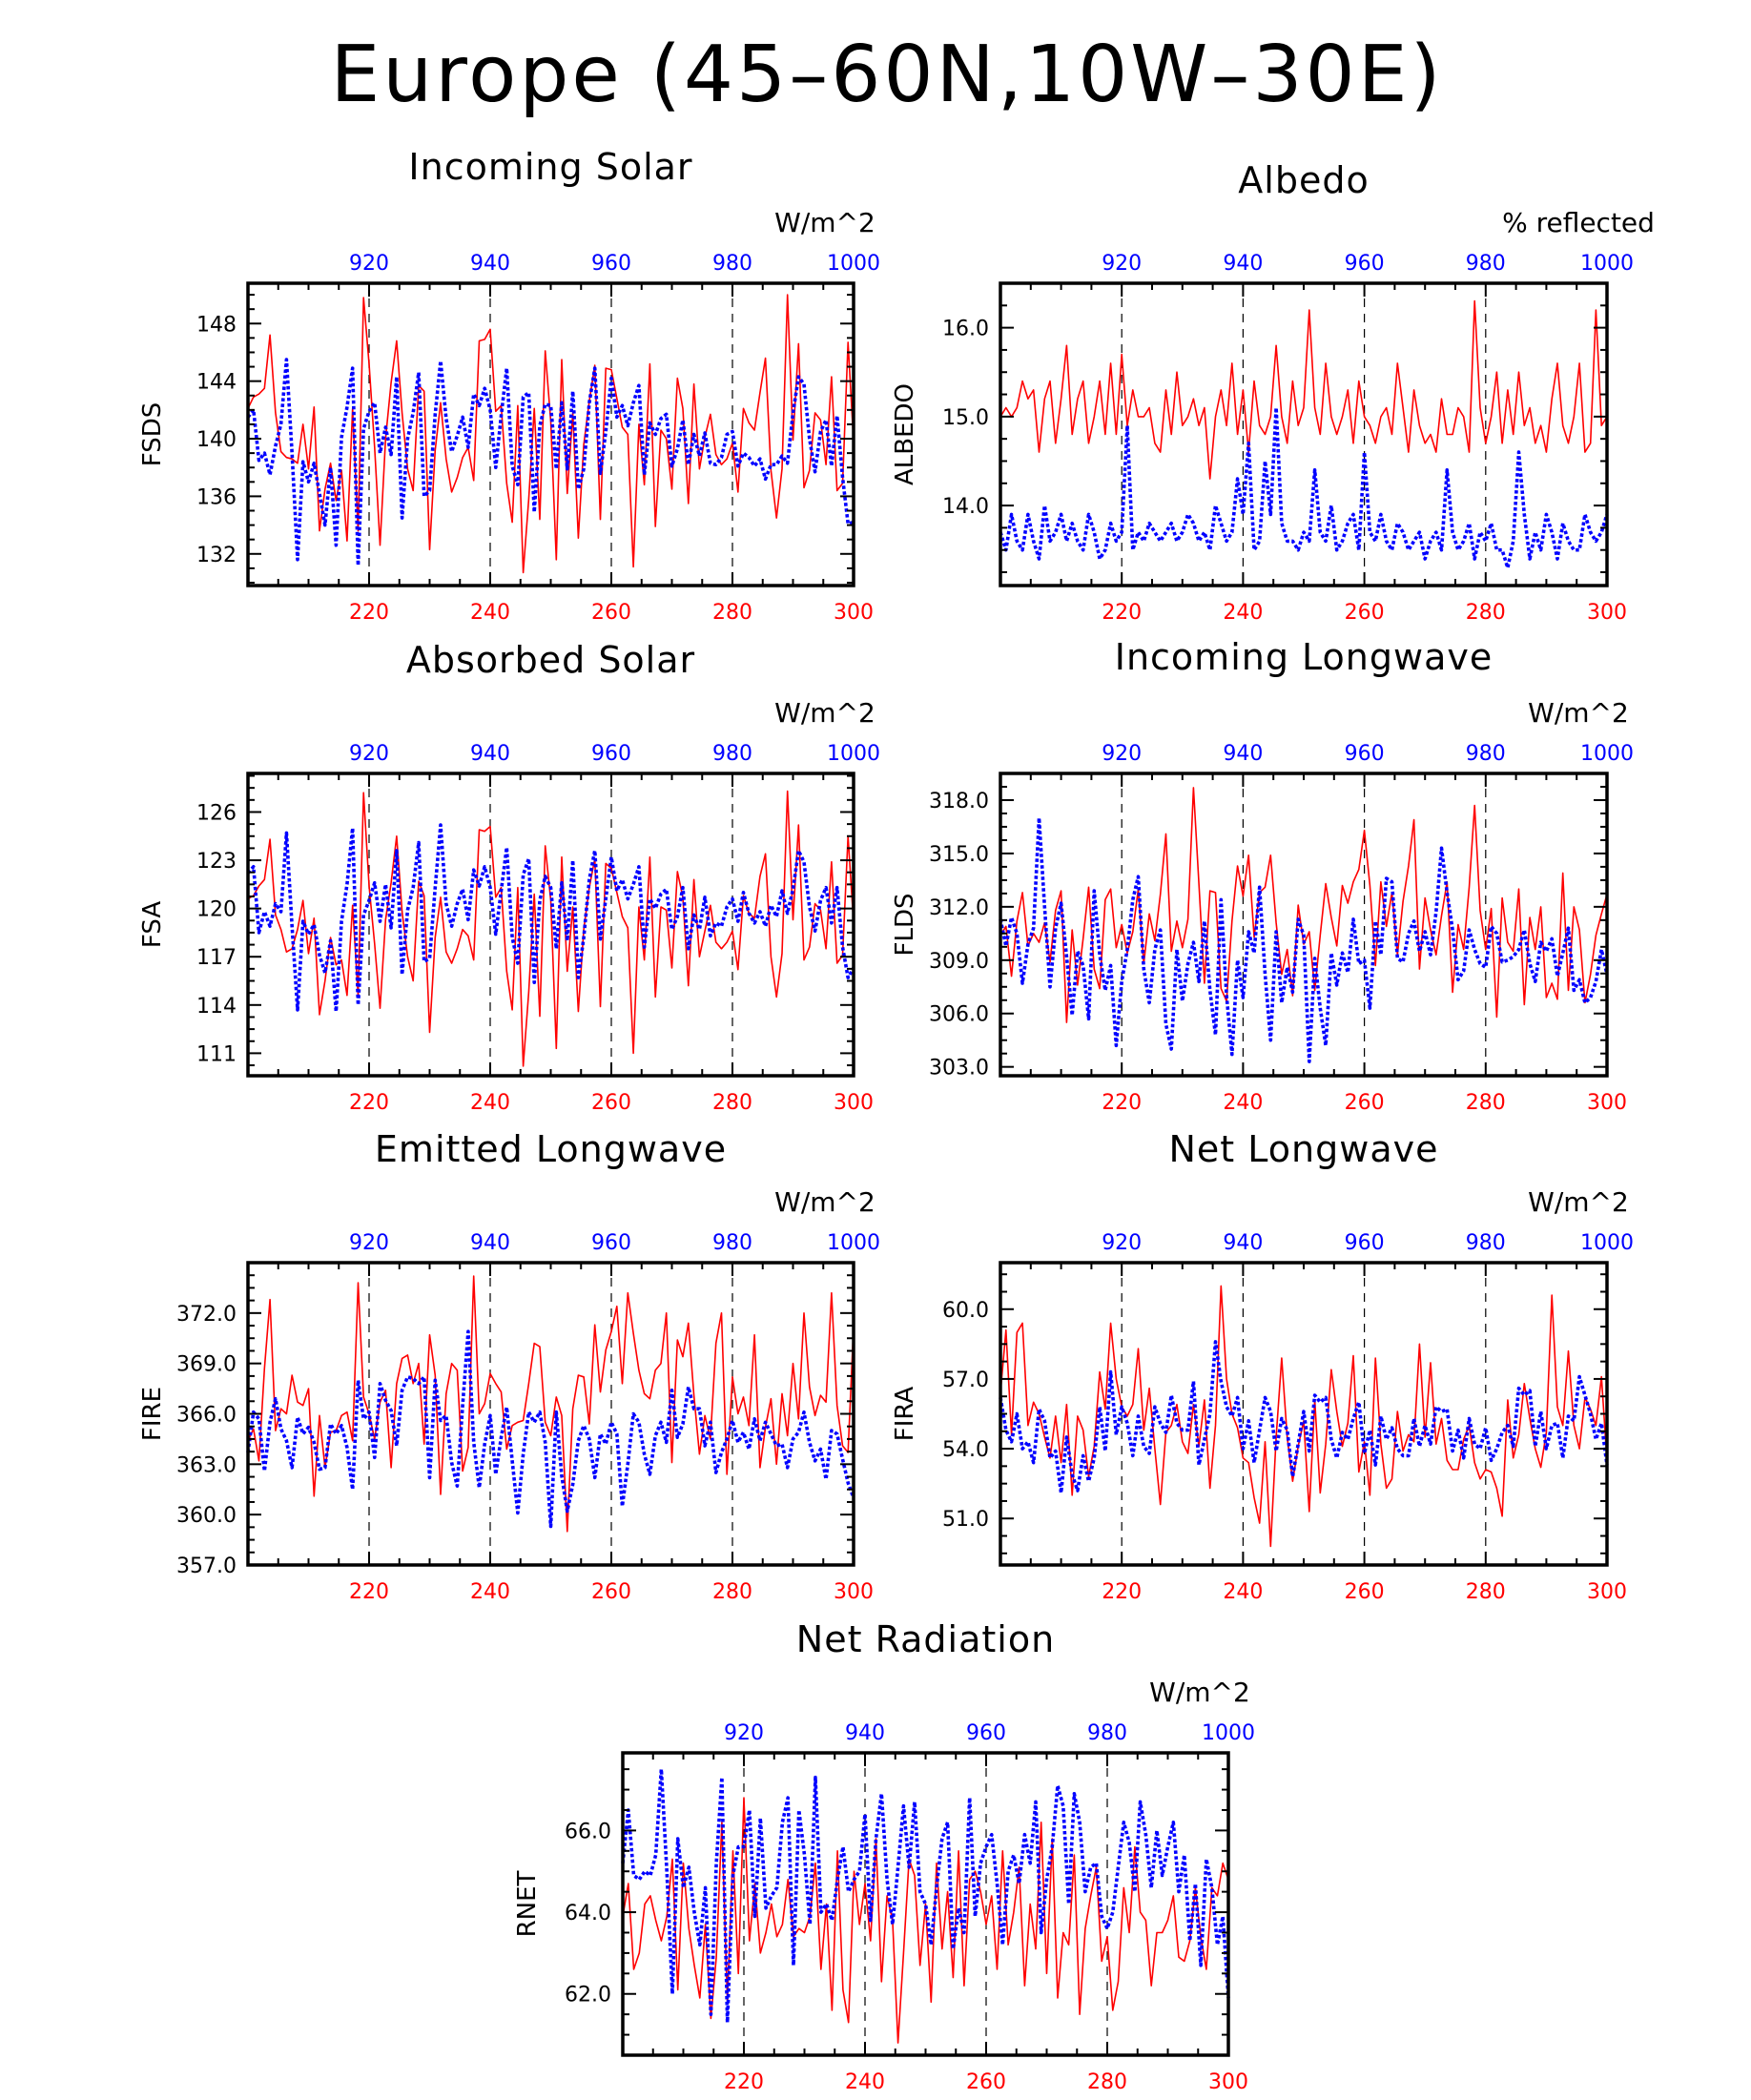  Describe the element at coordinates (216, 1054) in the screenshot. I see `y-tick-label: 111` at that location.